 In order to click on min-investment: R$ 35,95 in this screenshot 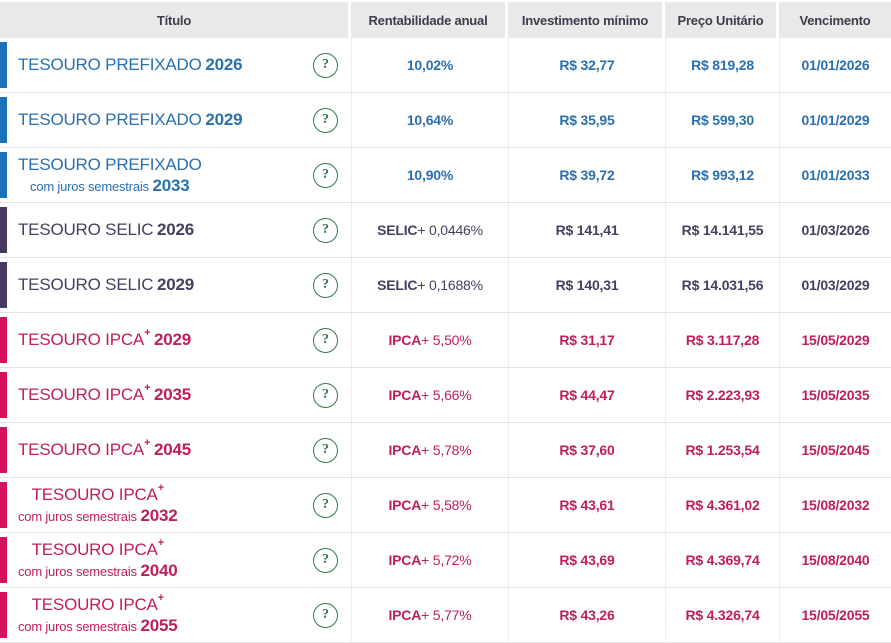, I will do `click(586, 120)`.